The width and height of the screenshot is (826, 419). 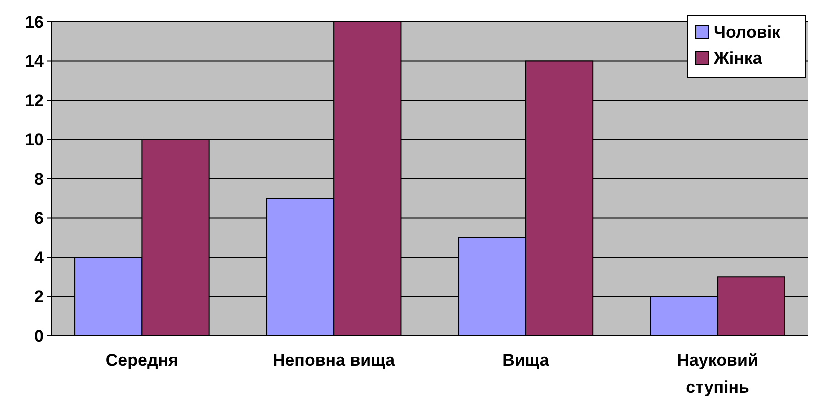 I want to click on x-tick-label: Науковий ступінь, so click(x=717, y=374).